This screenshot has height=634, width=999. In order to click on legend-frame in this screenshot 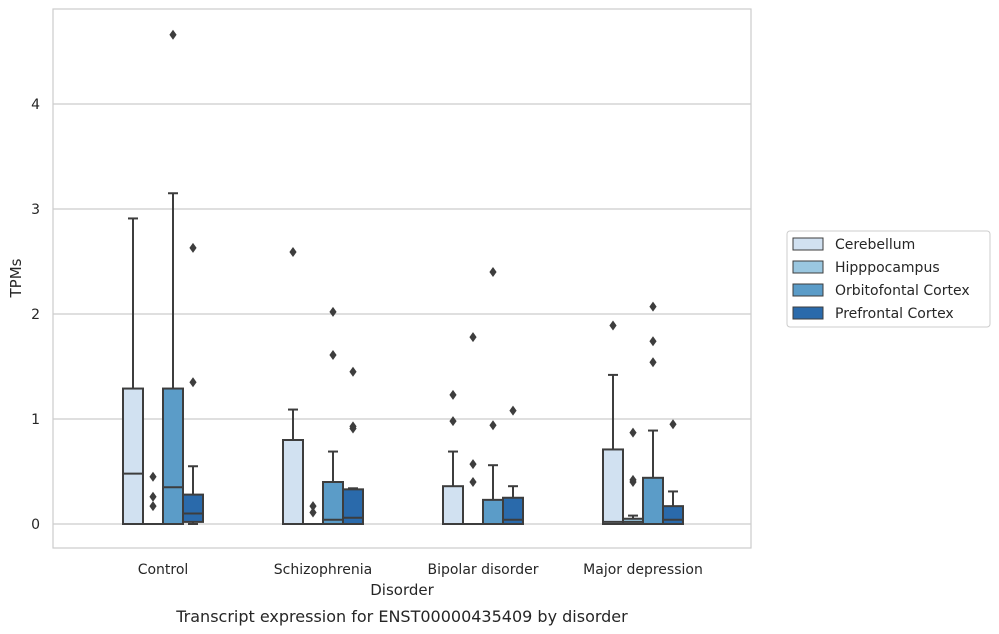, I will do `click(888, 279)`.